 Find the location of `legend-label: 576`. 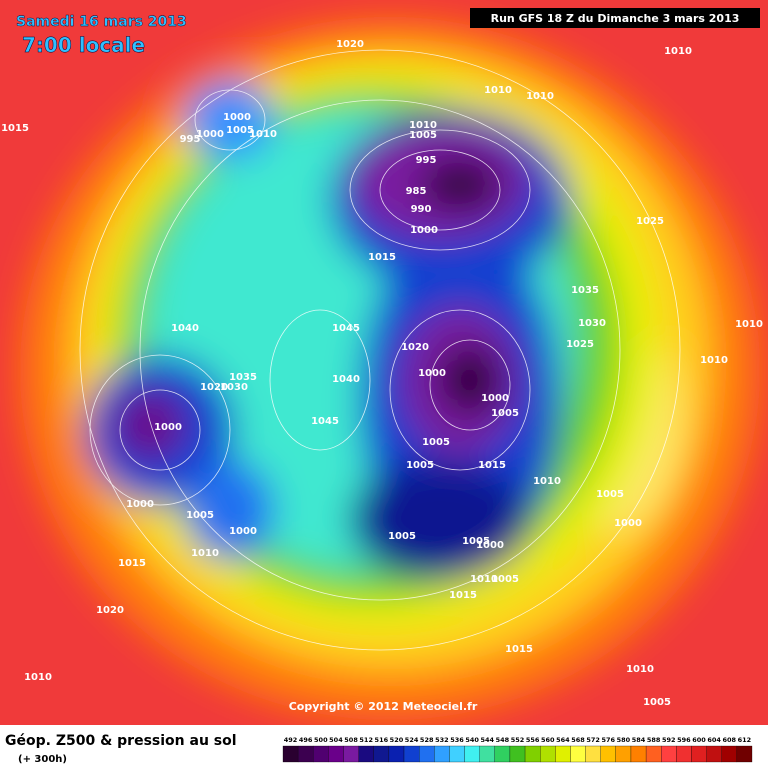

legend-label: 576 is located at coordinates (608, 740).